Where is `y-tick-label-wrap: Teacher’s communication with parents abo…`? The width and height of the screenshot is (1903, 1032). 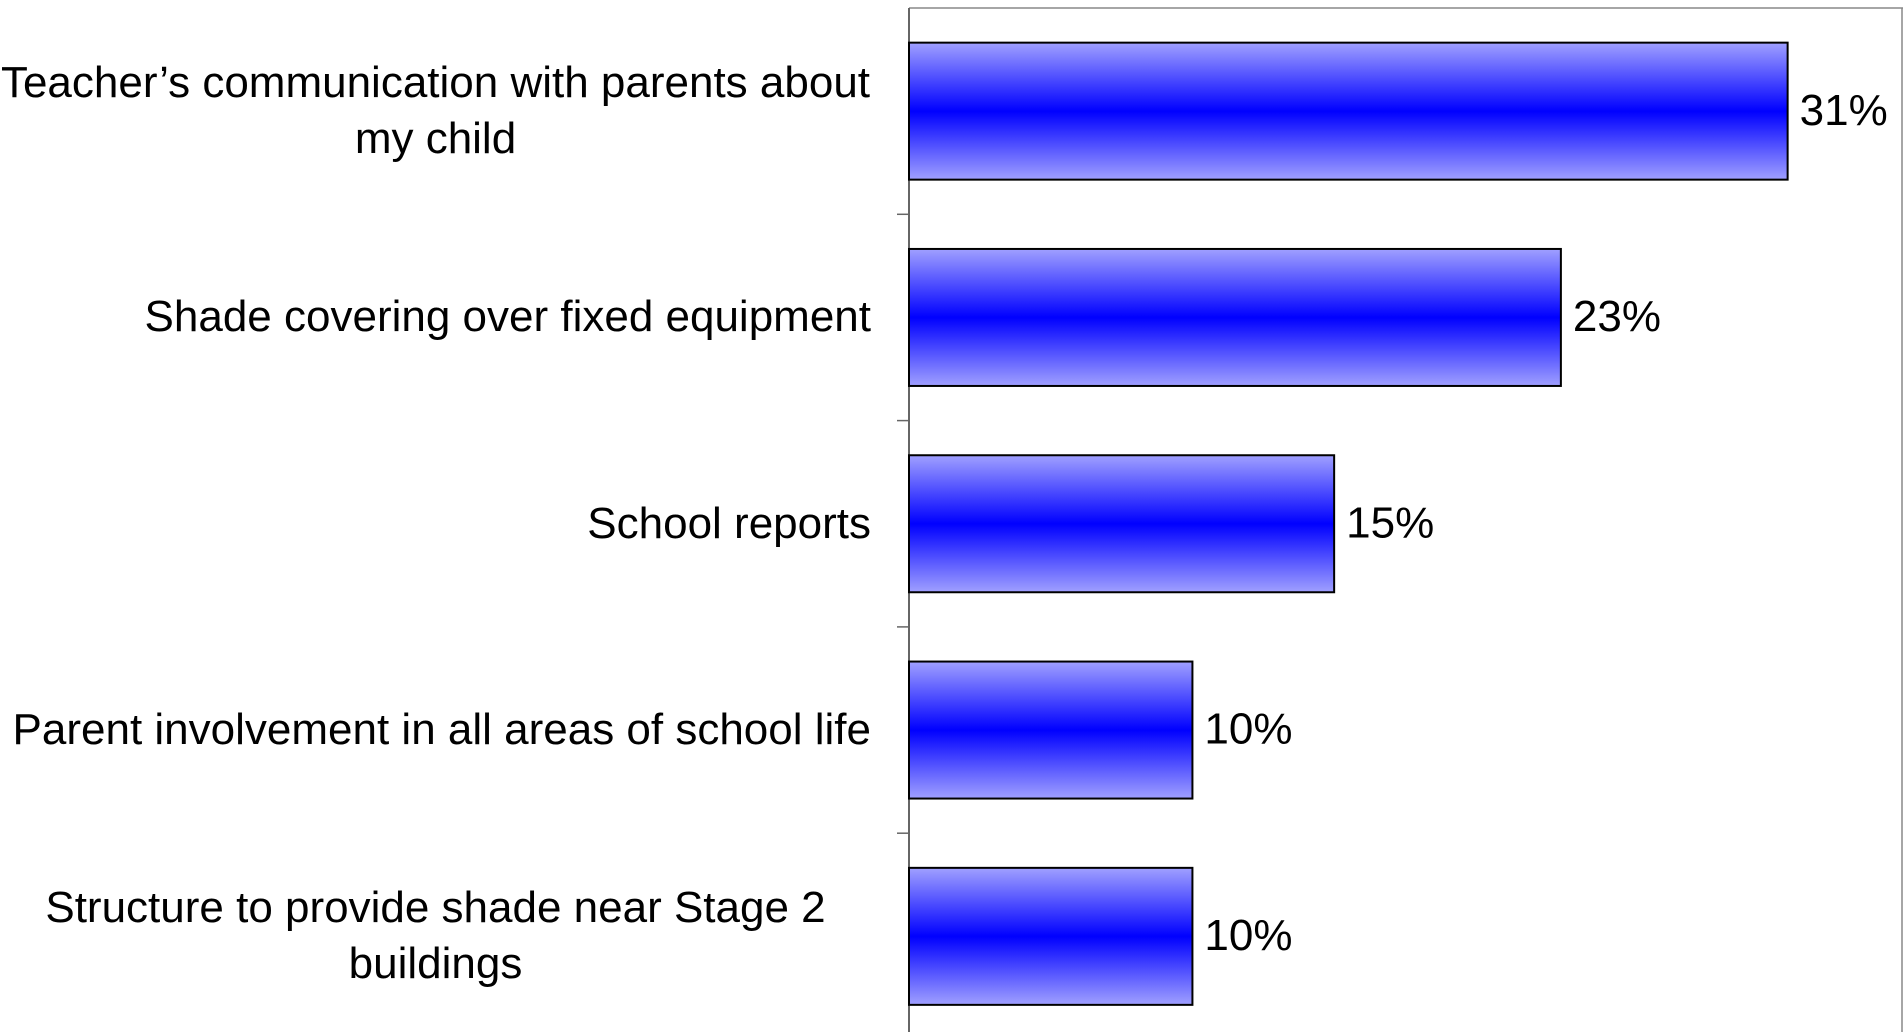 y-tick-label-wrap: Teacher’s communication with parents abo… is located at coordinates (435, 111).